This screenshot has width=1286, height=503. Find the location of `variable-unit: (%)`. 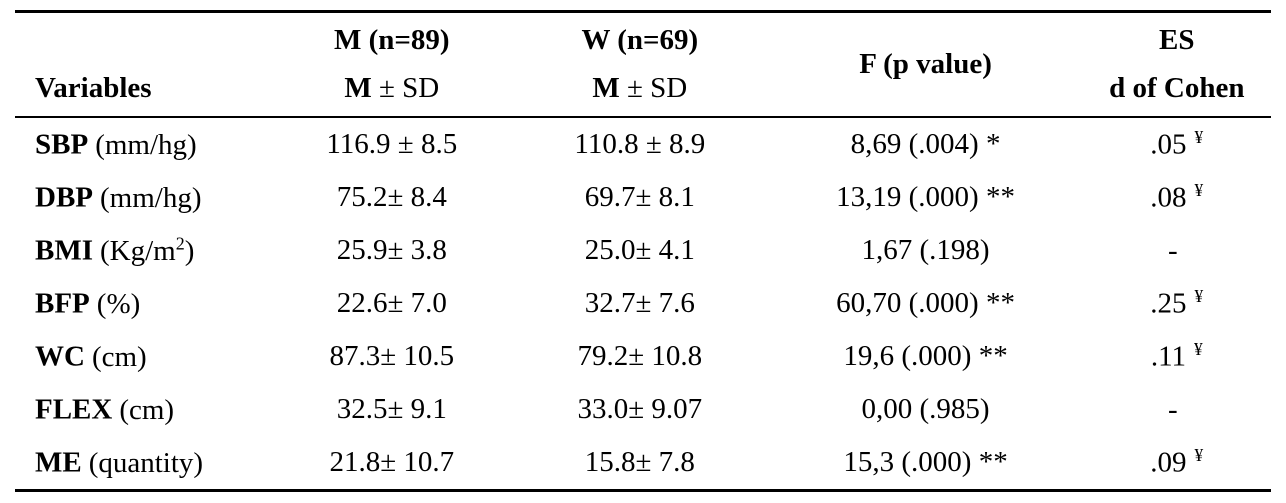

variable-unit: (%) is located at coordinates (118, 303).